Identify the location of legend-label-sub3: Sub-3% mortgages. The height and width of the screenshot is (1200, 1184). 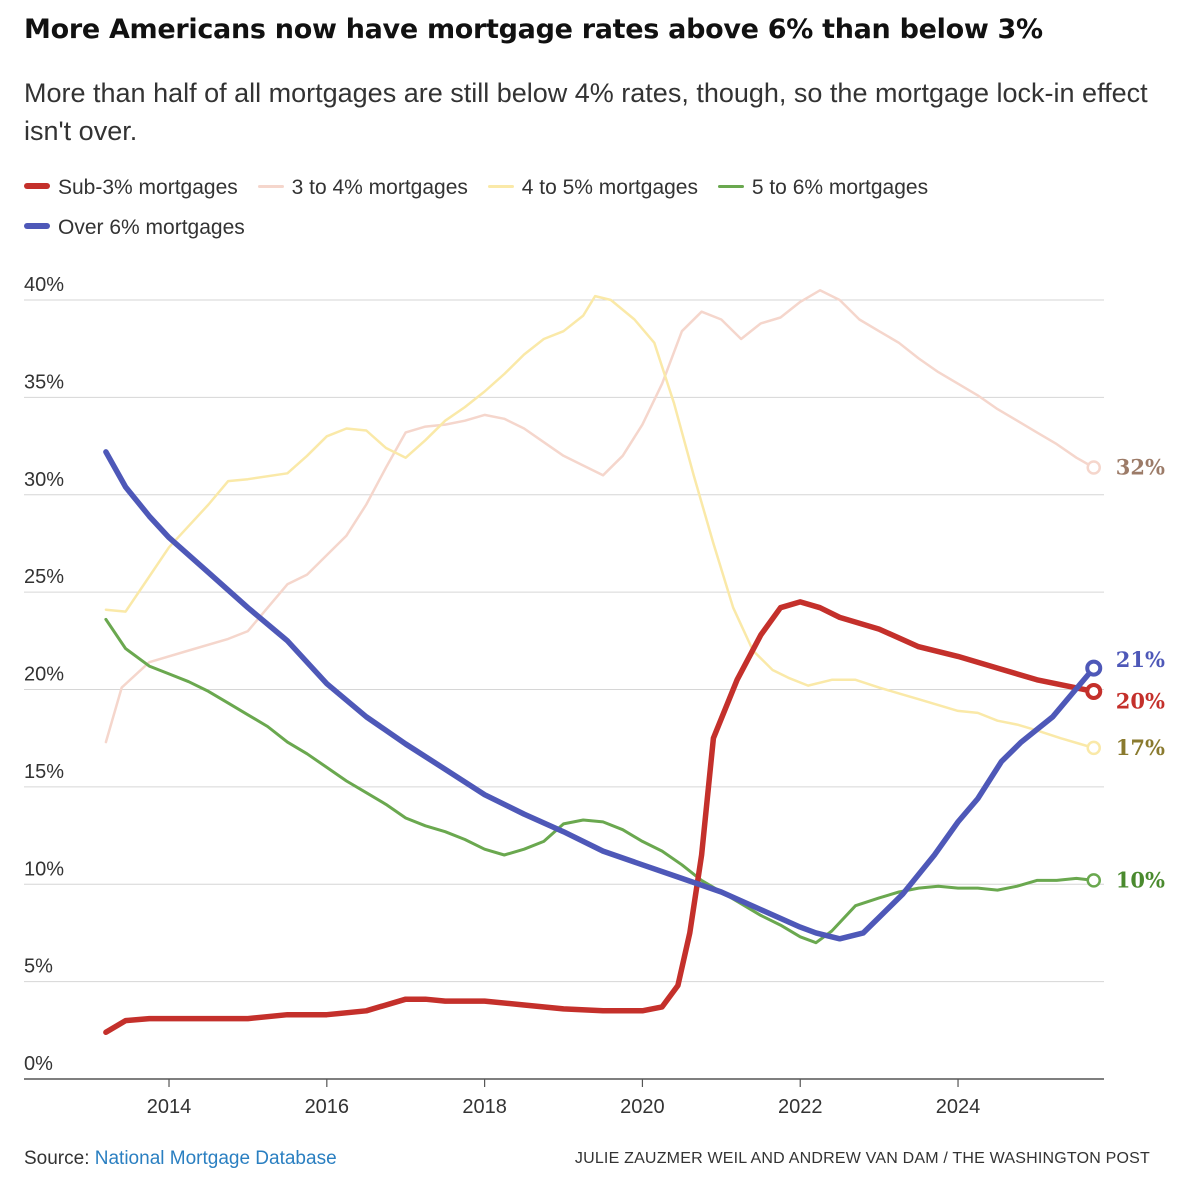
(148, 187).